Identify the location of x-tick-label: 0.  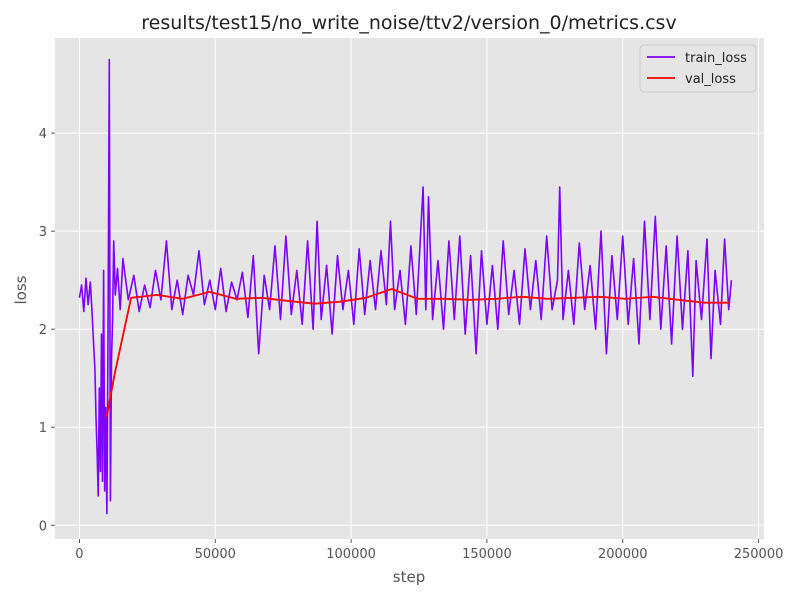
(79, 554).